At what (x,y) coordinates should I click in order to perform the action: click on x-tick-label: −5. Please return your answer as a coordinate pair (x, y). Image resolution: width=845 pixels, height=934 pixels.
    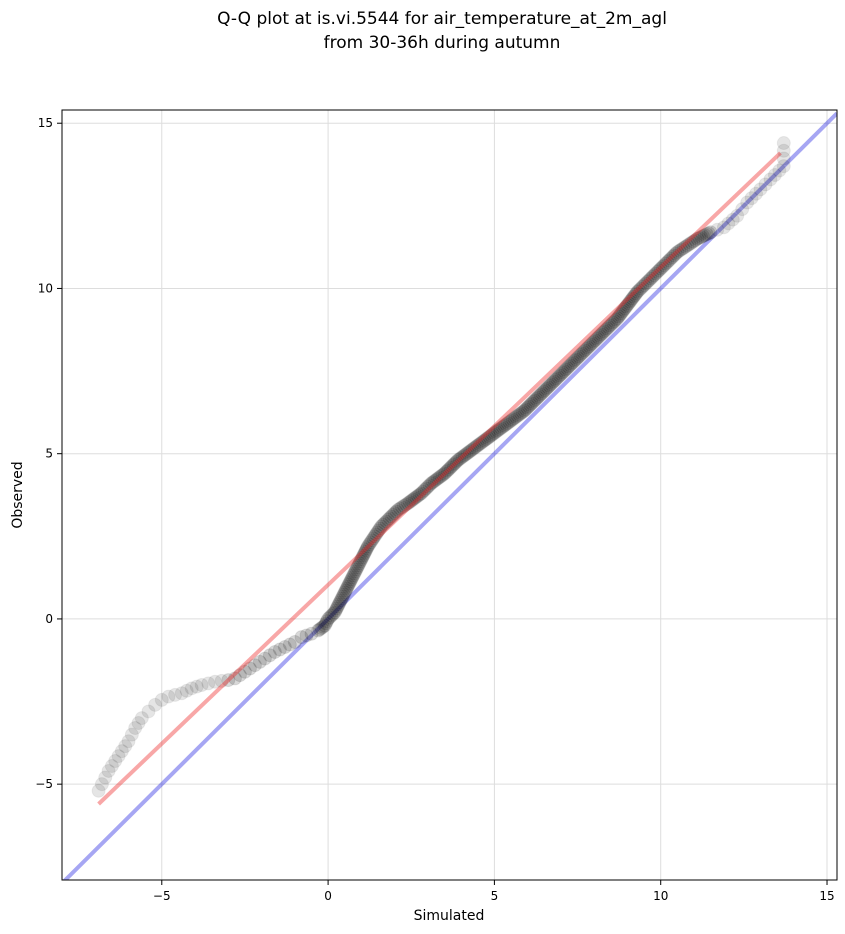
    Looking at the image, I should click on (162, 896).